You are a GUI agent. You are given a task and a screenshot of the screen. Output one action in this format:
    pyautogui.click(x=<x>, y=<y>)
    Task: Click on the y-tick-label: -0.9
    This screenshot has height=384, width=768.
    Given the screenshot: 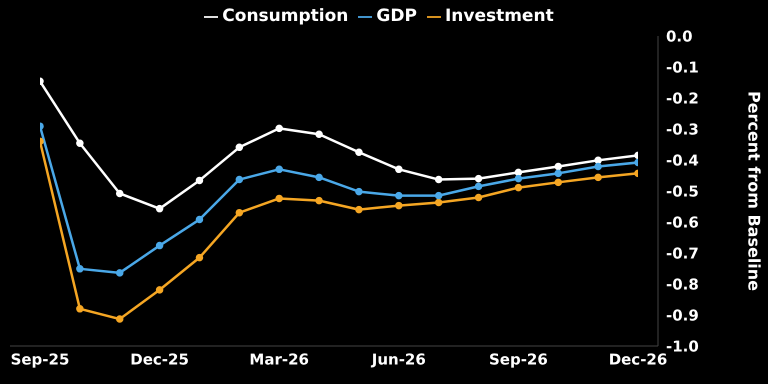 What is the action you would take?
    pyautogui.click(x=682, y=315)
    